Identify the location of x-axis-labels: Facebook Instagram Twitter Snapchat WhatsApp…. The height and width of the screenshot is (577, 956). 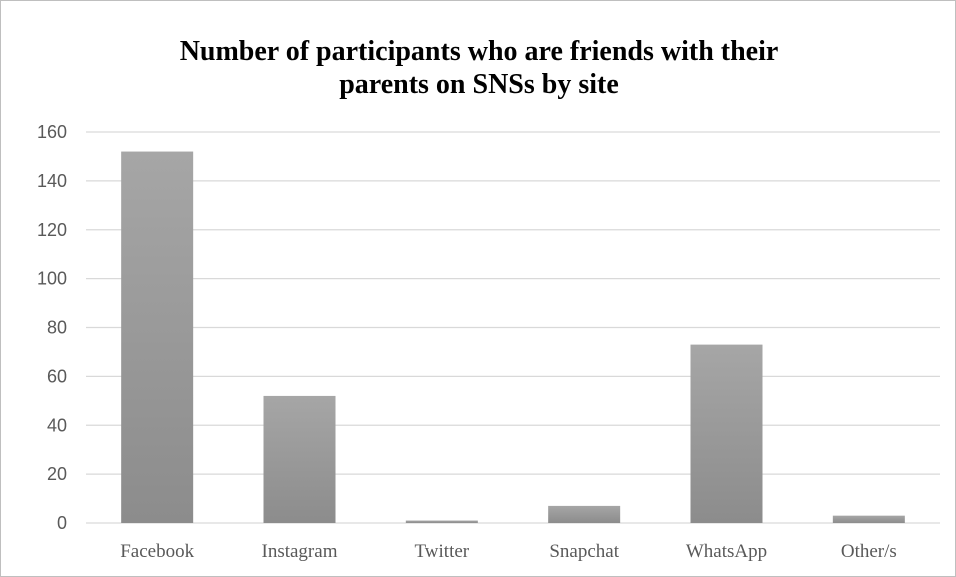
(508, 551).